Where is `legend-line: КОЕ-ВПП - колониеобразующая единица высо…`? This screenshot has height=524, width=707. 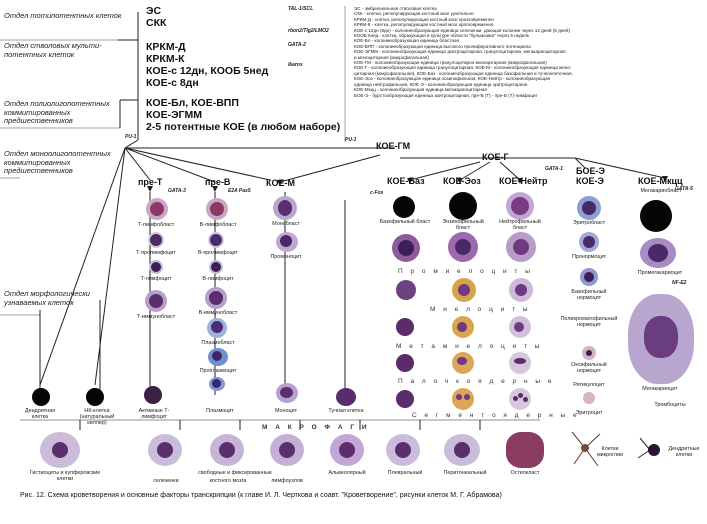
legend-line: КОЕ-ВПП - колониеобразующая единица высо… is located at coordinates (442, 46).